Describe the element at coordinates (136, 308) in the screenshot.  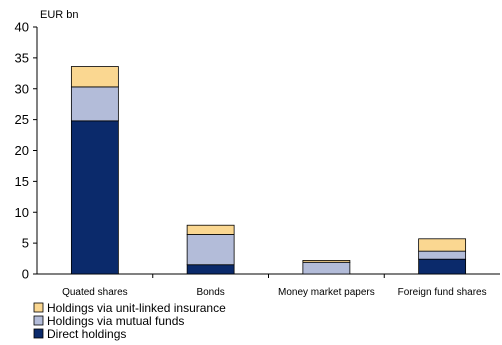
I see `legend-label: Holdings via unit-linked insurance` at that location.